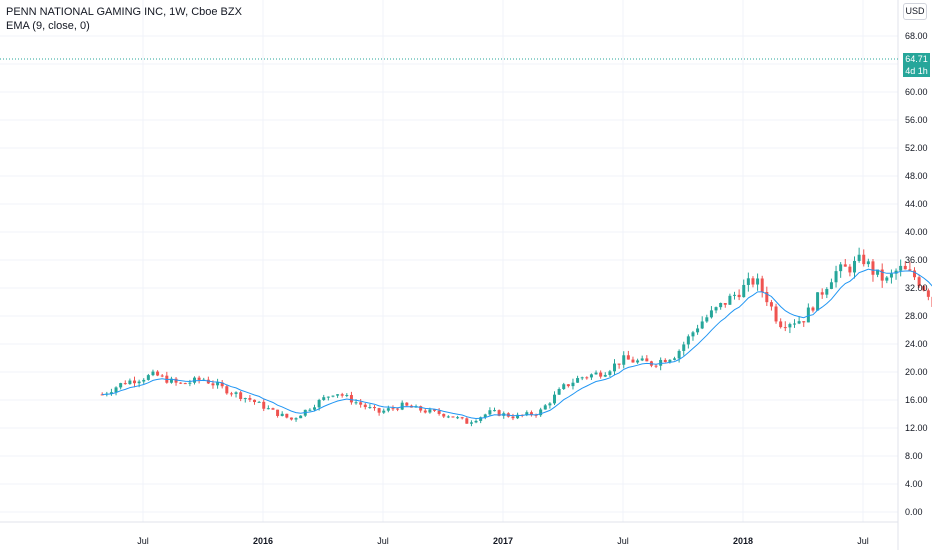 This screenshot has width=932, height=550. What do you see at coordinates (916, 120) in the screenshot?
I see `price-tick-label: 56.00` at bounding box center [916, 120].